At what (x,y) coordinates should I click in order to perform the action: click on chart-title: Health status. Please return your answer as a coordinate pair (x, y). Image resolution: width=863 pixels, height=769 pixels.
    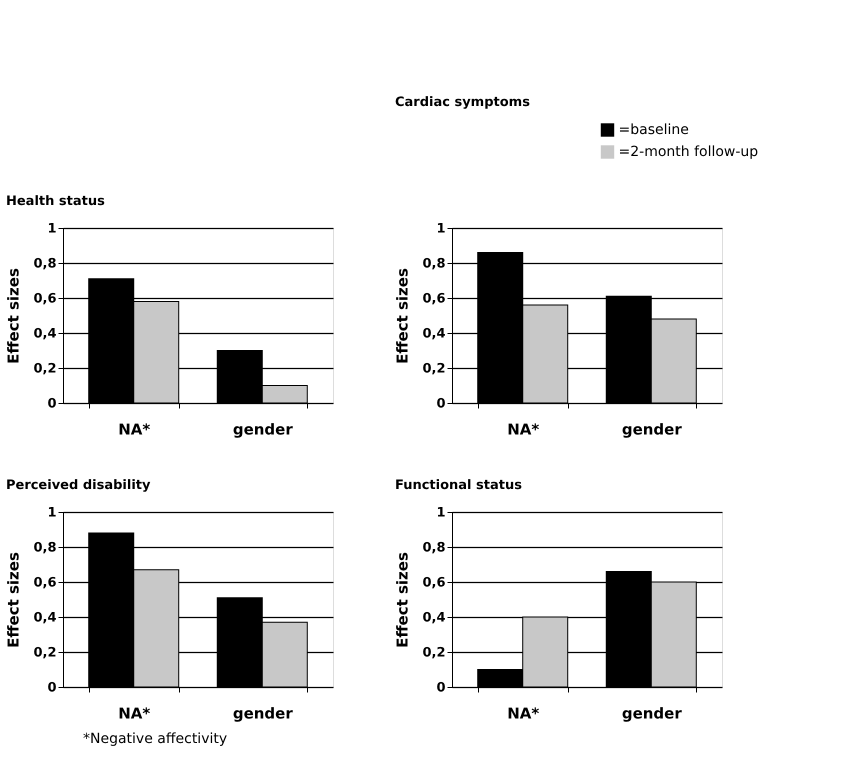
    Looking at the image, I should click on (56, 201).